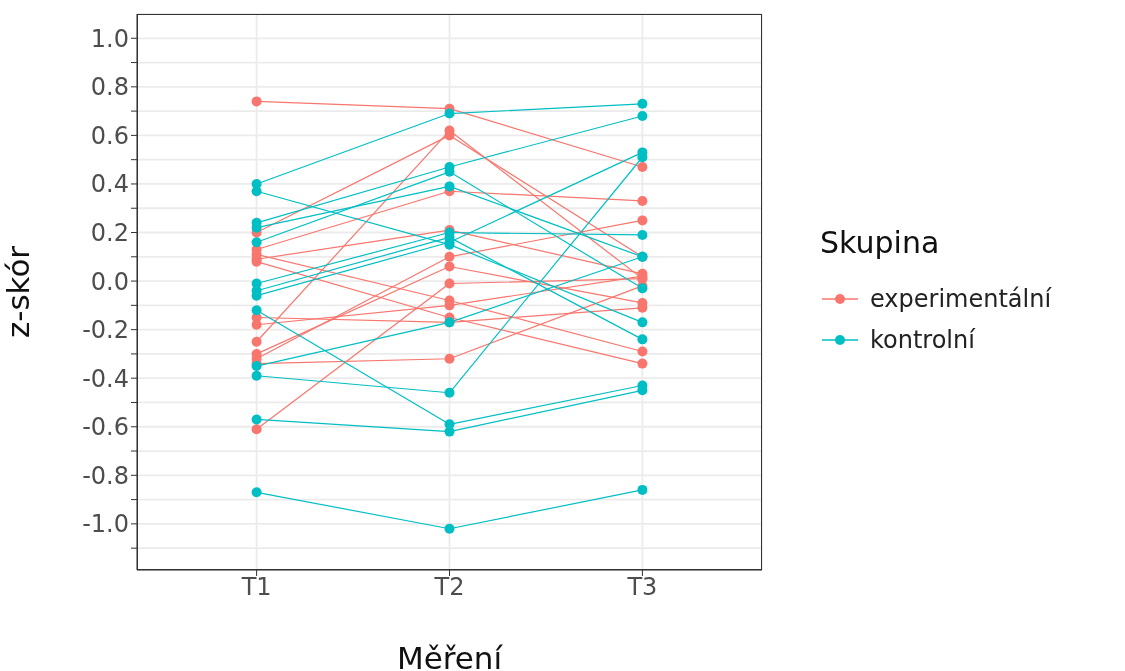  Describe the element at coordinates (922, 339) in the screenshot. I see `legend-label: kontrolní` at that location.